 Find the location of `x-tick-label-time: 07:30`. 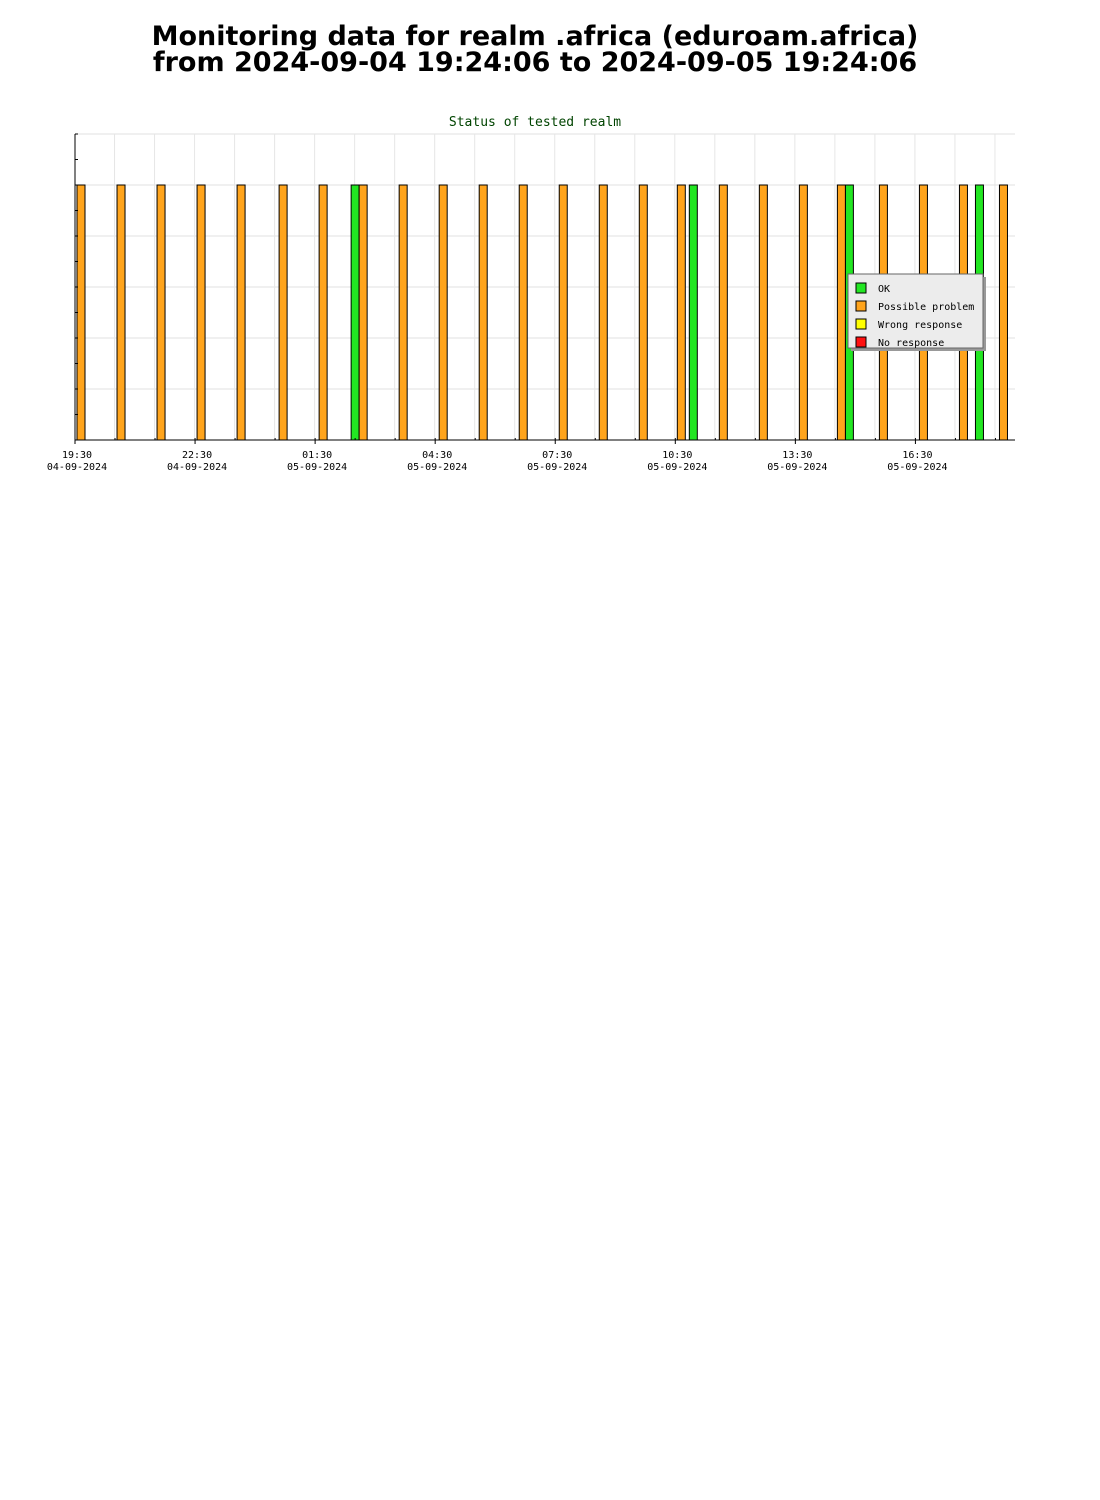

x-tick-label-time: 07:30 is located at coordinates (557, 455).